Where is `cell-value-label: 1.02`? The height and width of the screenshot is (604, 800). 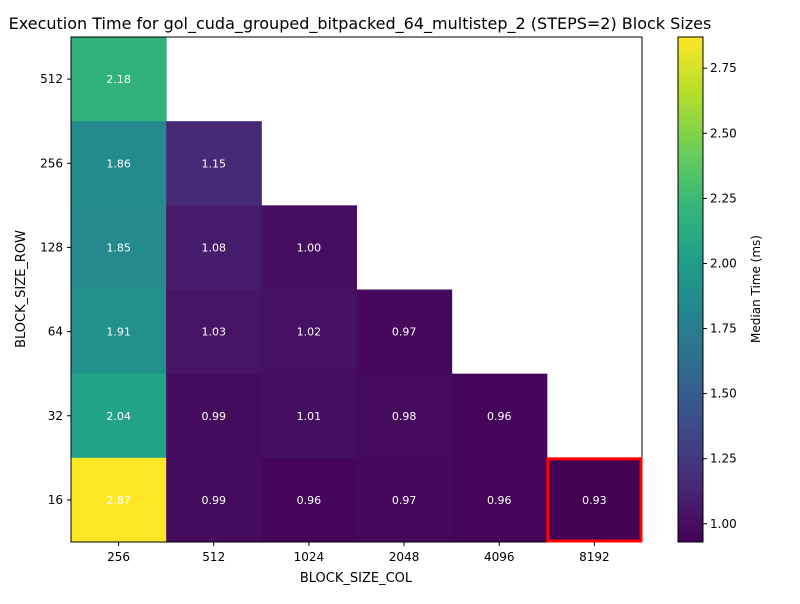 cell-value-label: 1.02 is located at coordinates (309, 332).